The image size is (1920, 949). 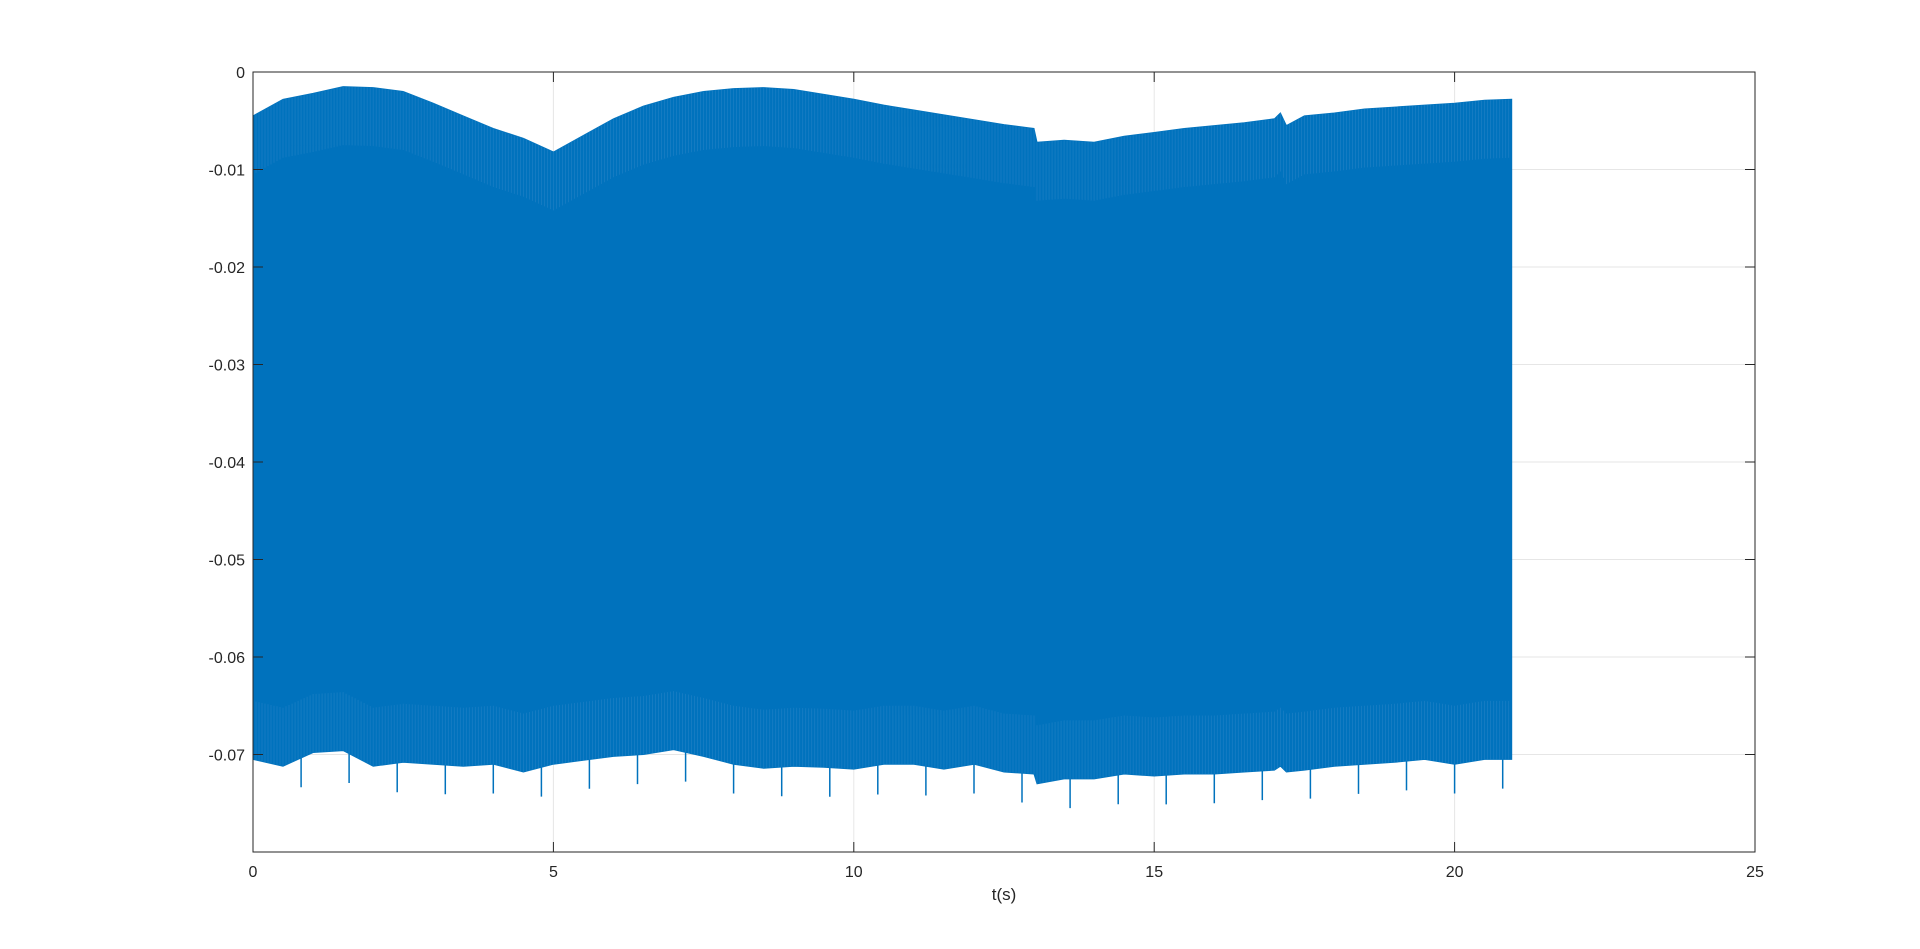 What do you see at coordinates (227, 463) in the screenshot?
I see `y-tick-label: -0.04` at bounding box center [227, 463].